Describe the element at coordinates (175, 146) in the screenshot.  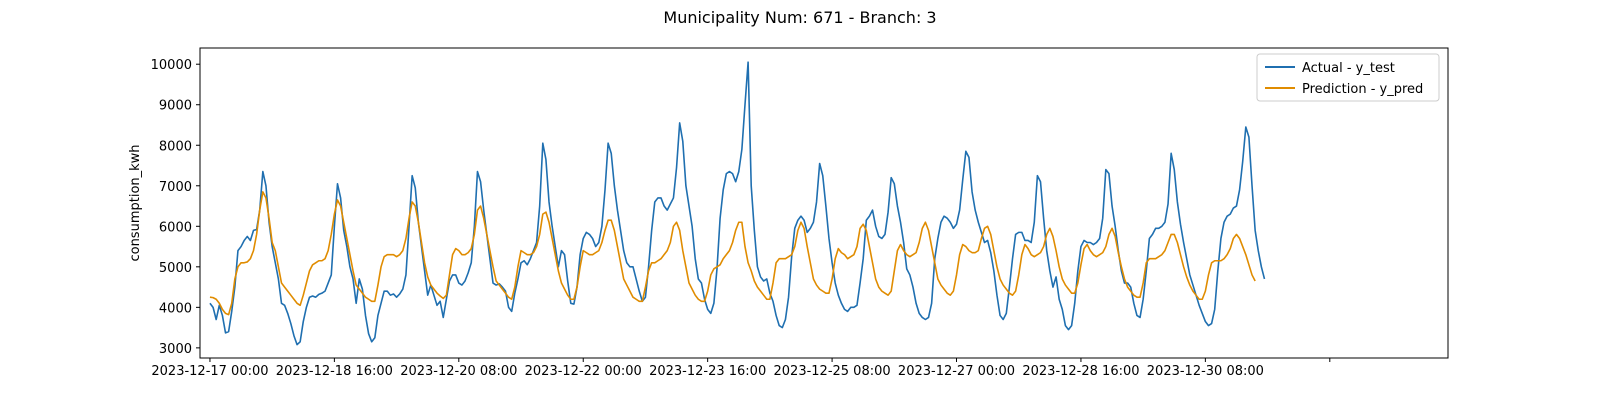
I see `y-tick-label: 8000` at that location.